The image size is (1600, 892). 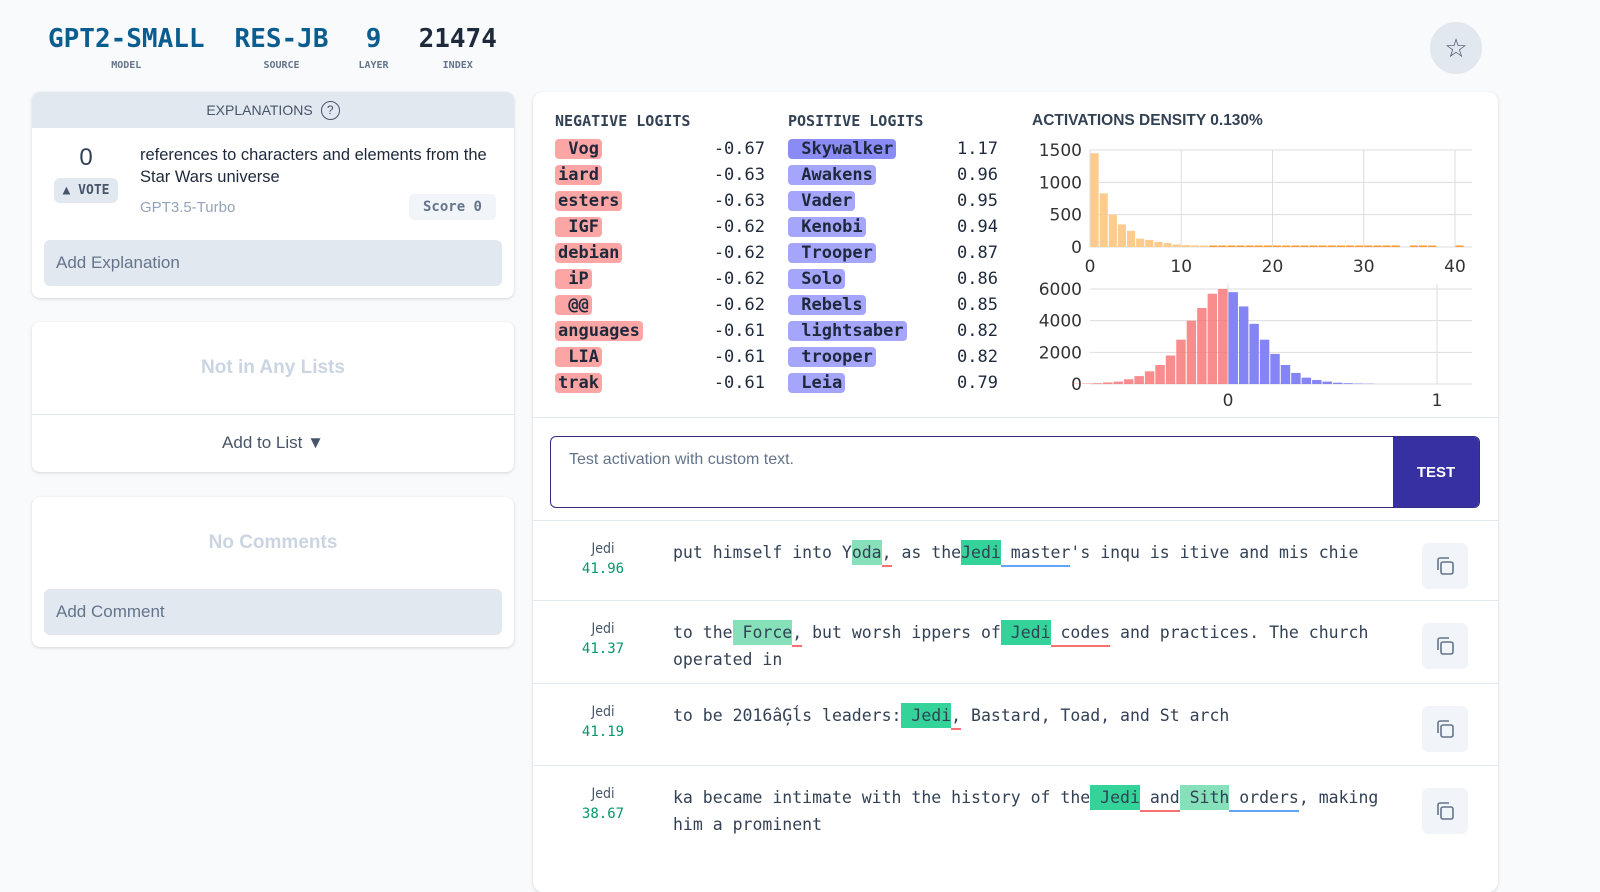 I want to click on layer-label: LAYER, so click(x=373, y=65).